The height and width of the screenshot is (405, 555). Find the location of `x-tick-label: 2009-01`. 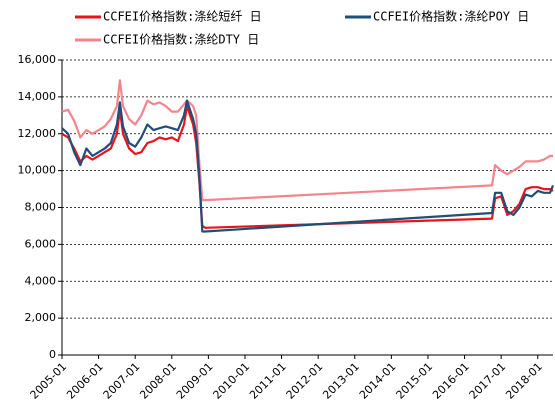

x-tick-label: 2009-01 is located at coordinates (195, 381).